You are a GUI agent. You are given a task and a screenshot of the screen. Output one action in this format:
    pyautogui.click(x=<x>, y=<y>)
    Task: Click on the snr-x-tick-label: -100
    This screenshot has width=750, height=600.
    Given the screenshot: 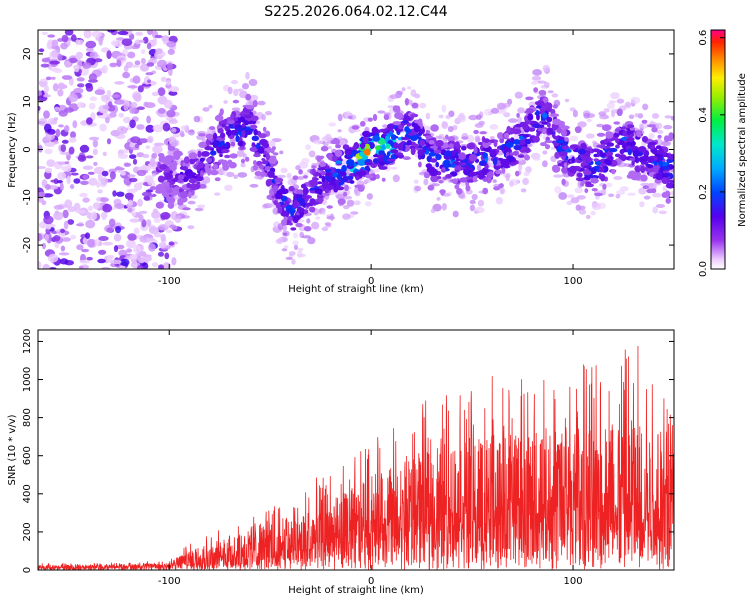 What is the action you would take?
    pyautogui.click(x=169, y=581)
    